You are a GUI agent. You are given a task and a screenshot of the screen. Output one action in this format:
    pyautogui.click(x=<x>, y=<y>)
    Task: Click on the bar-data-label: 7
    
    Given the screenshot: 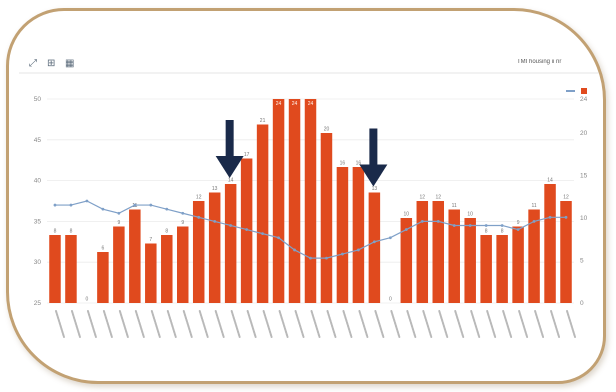 What is the action you would take?
    pyautogui.click(x=150, y=240)
    